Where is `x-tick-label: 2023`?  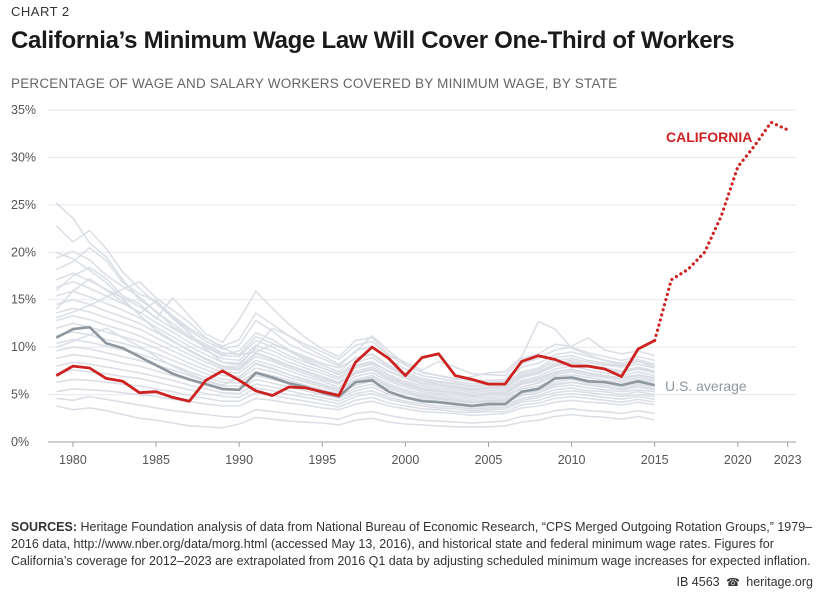
x-tick-label: 2023 is located at coordinates (788, 460).